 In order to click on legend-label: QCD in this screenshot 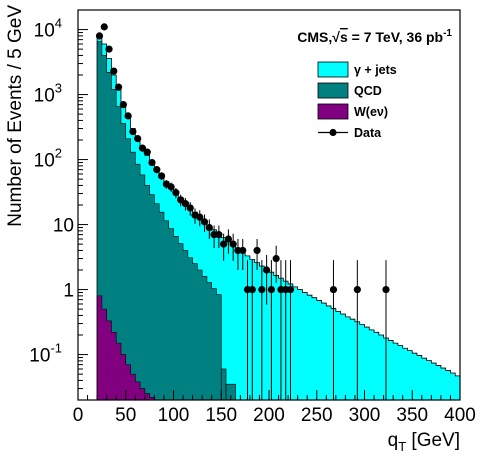, I will do `click(368, 91)`.